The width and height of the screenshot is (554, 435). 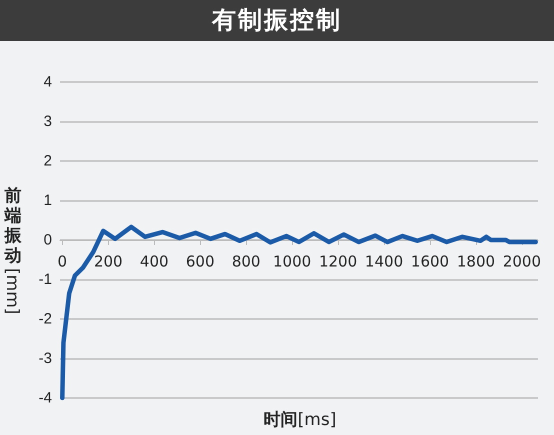 I want to click on y-tick-label: -1, so click(x=45, y=279).